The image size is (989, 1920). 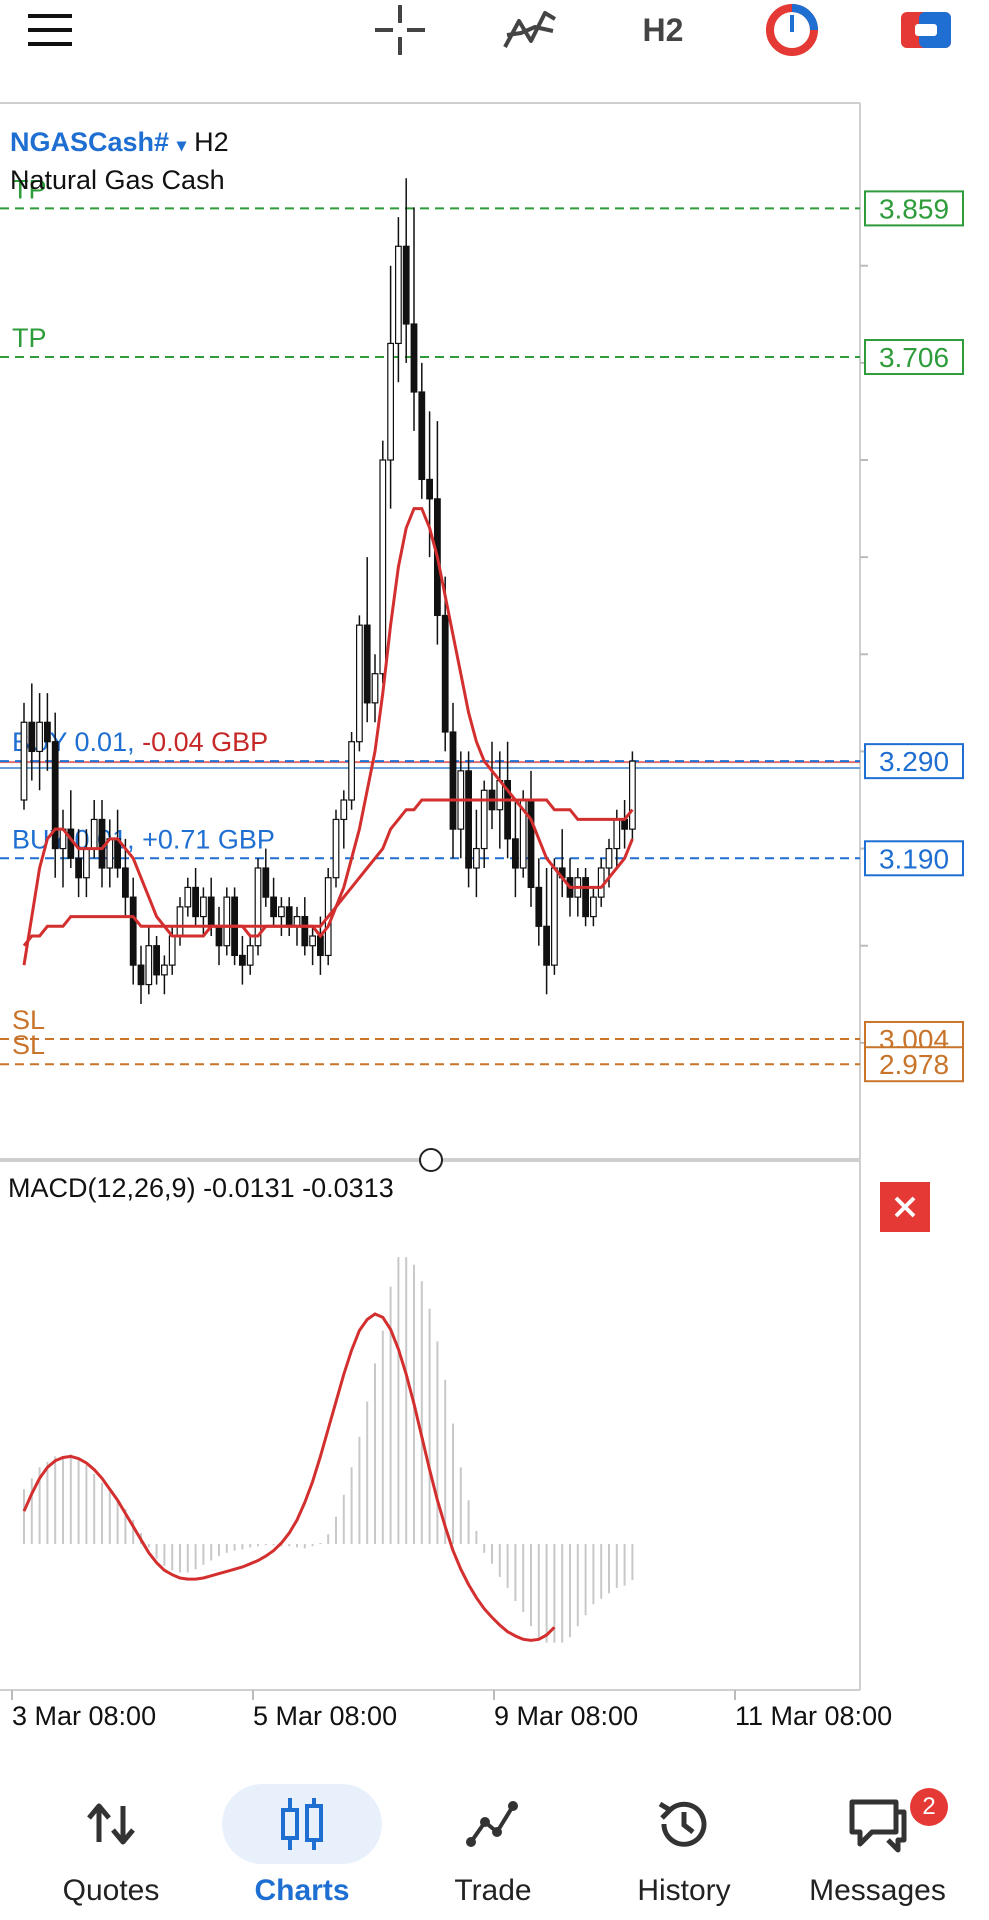 I want to click on one-click-trade-icon, so click(x=926, y=30).